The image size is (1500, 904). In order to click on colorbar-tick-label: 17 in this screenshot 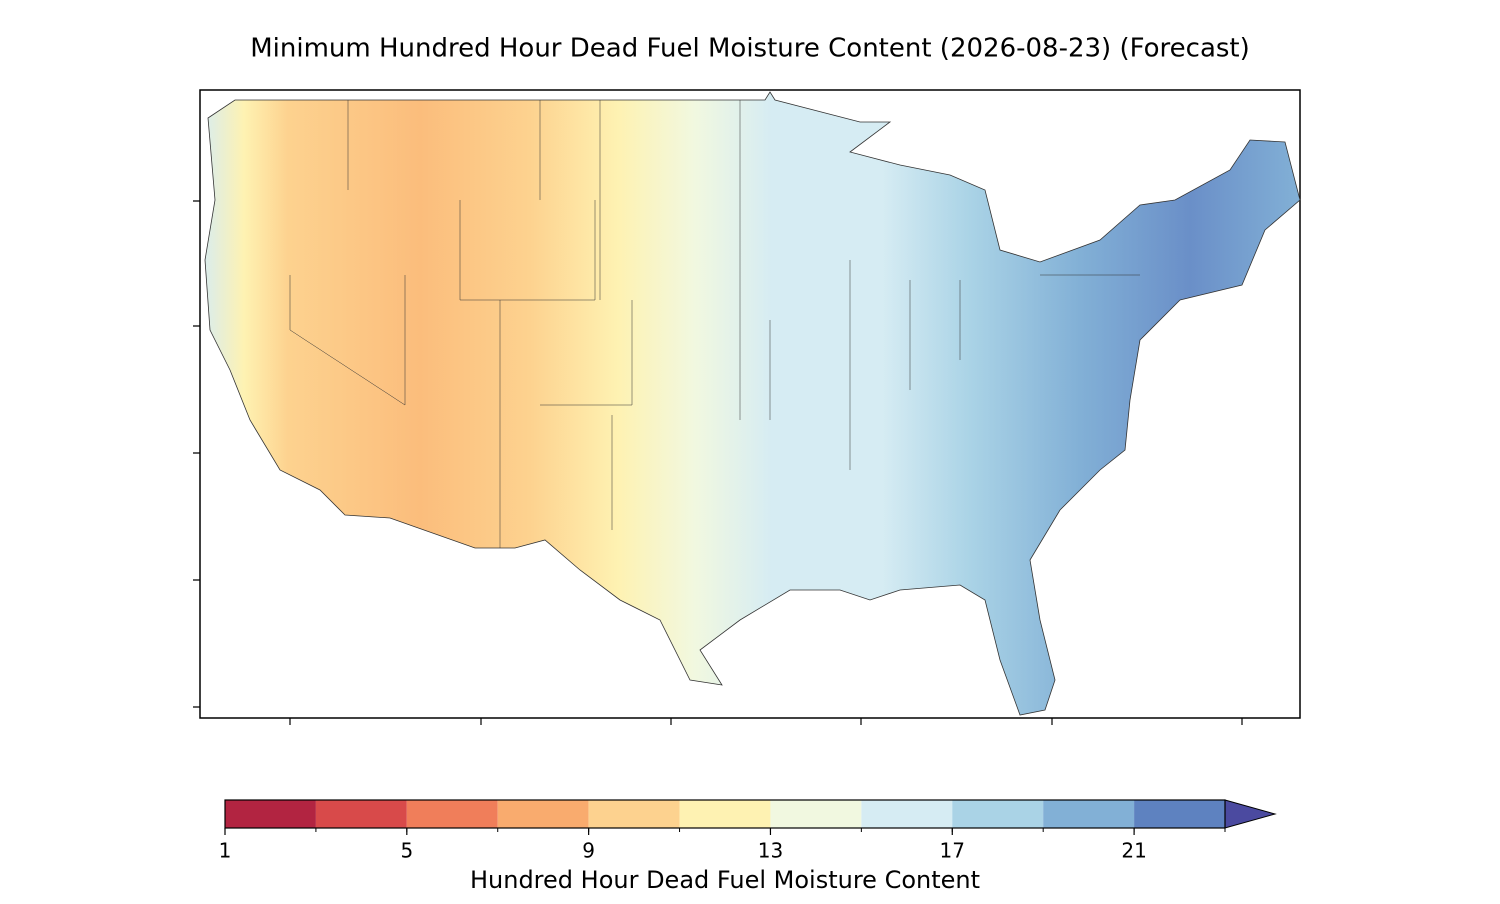, I will do `click(952, 851)`.